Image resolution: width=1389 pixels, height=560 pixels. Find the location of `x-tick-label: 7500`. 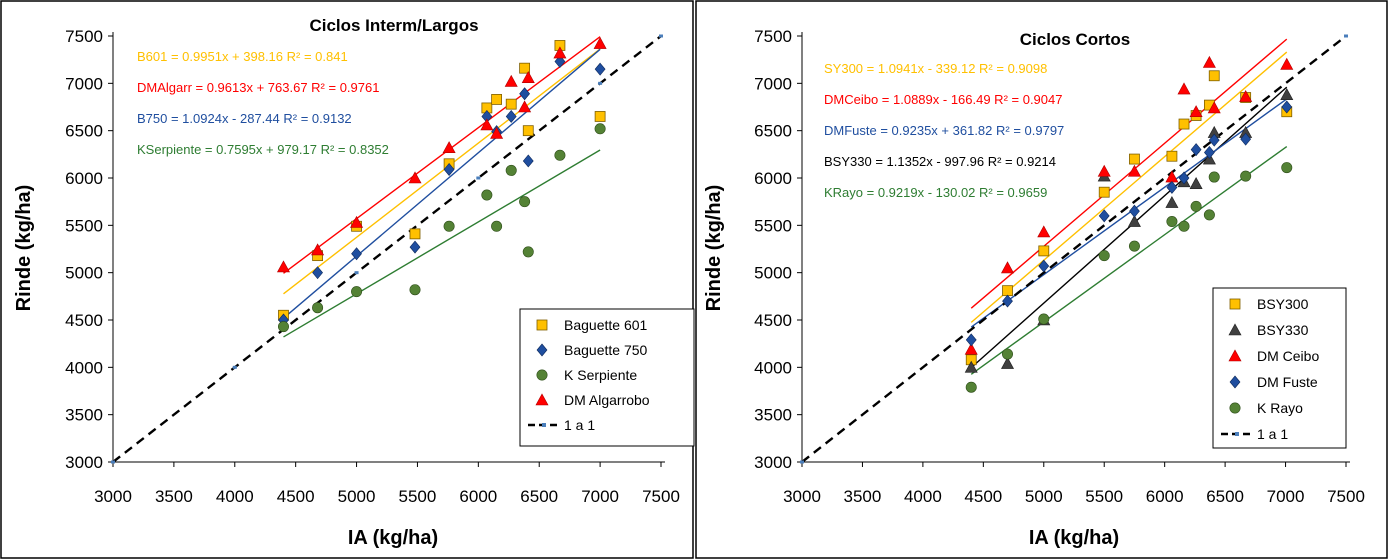

x-tick-label: 7500 is located at coordinates (1346, 496).